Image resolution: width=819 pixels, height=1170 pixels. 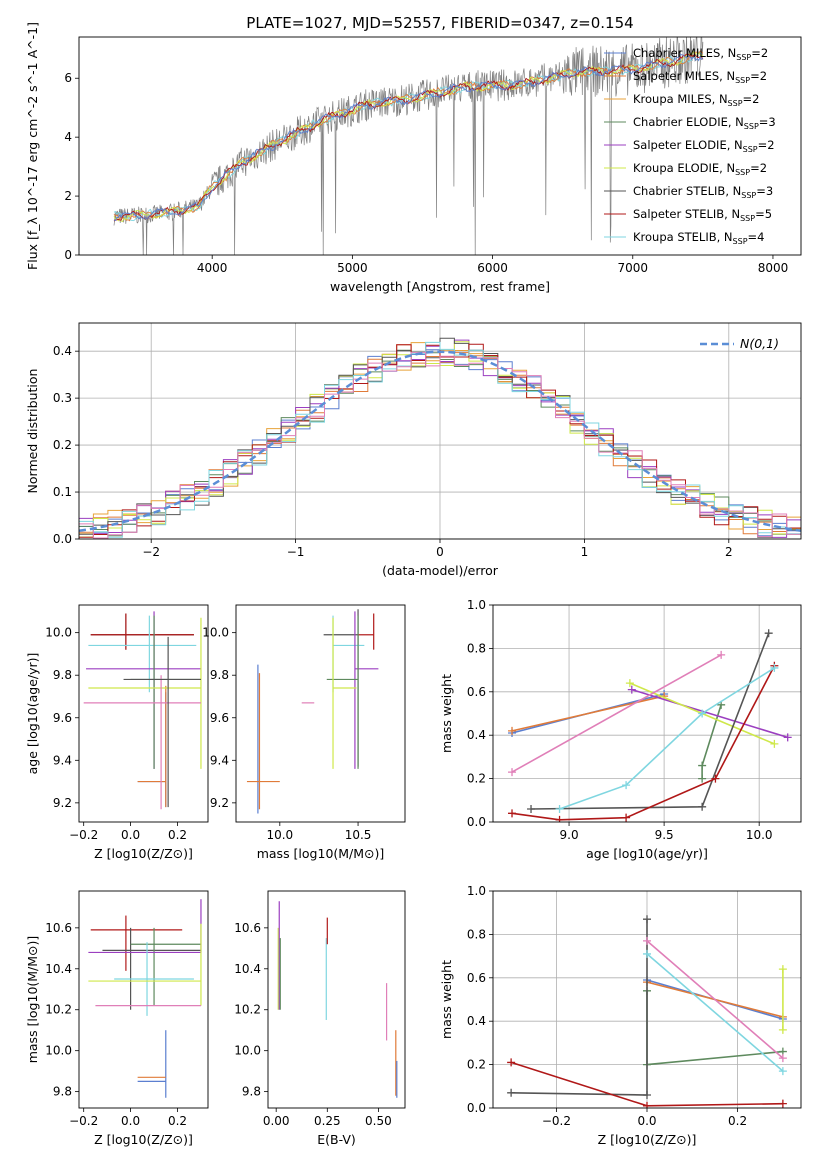 What do you see at coordinates (476, 978) in the screenshot?
I see `y-tick-label: 0.6` at bounding box center [476, 978].